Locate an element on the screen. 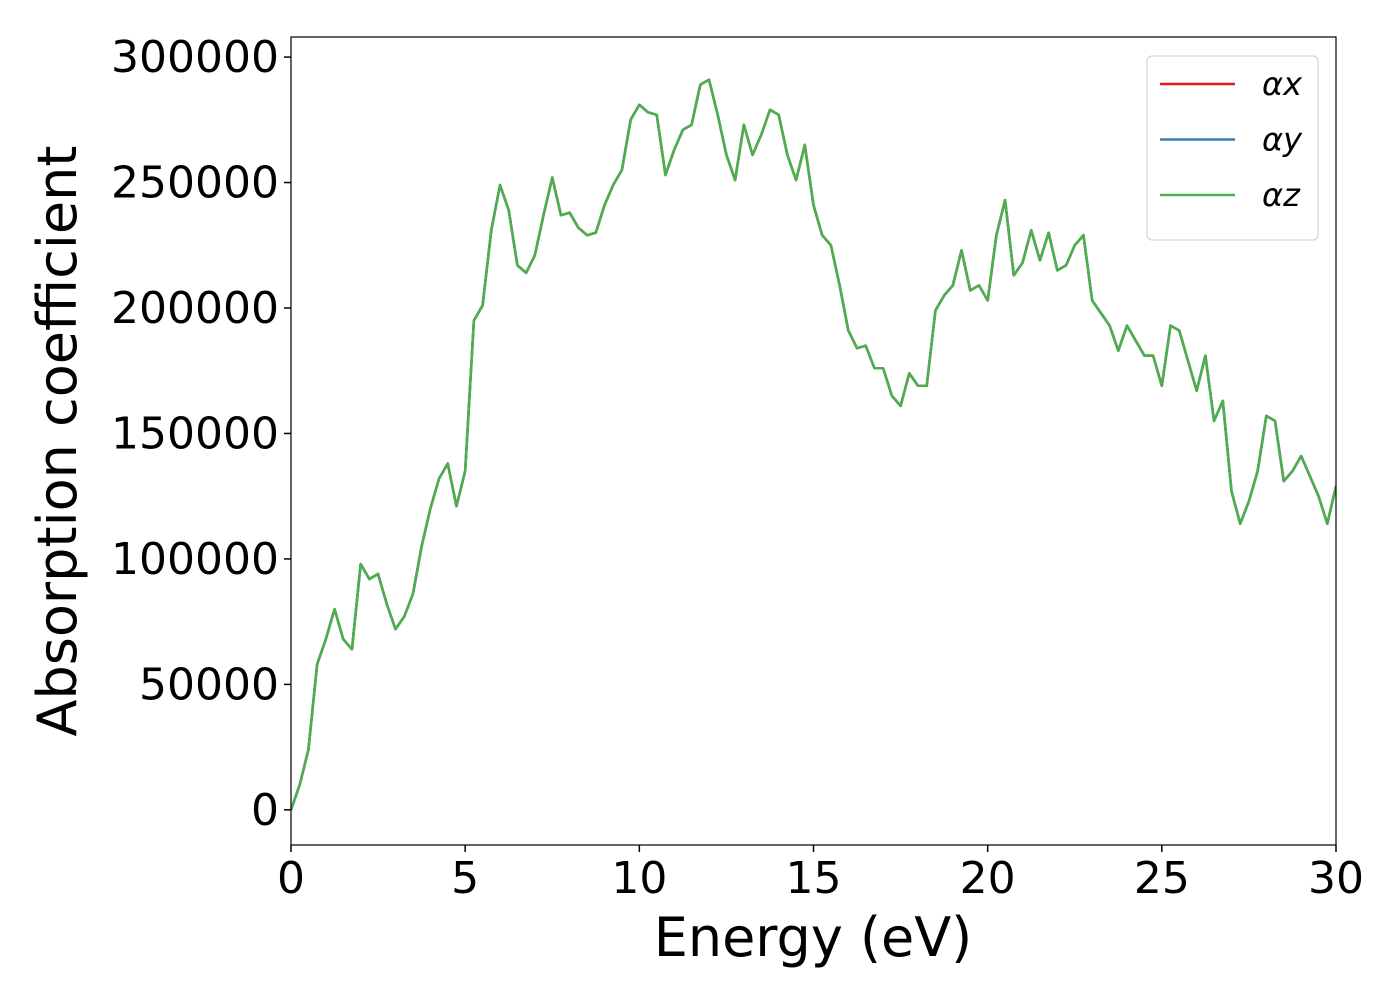  x-tick-label: 5 is located at coordinates (465, 878).